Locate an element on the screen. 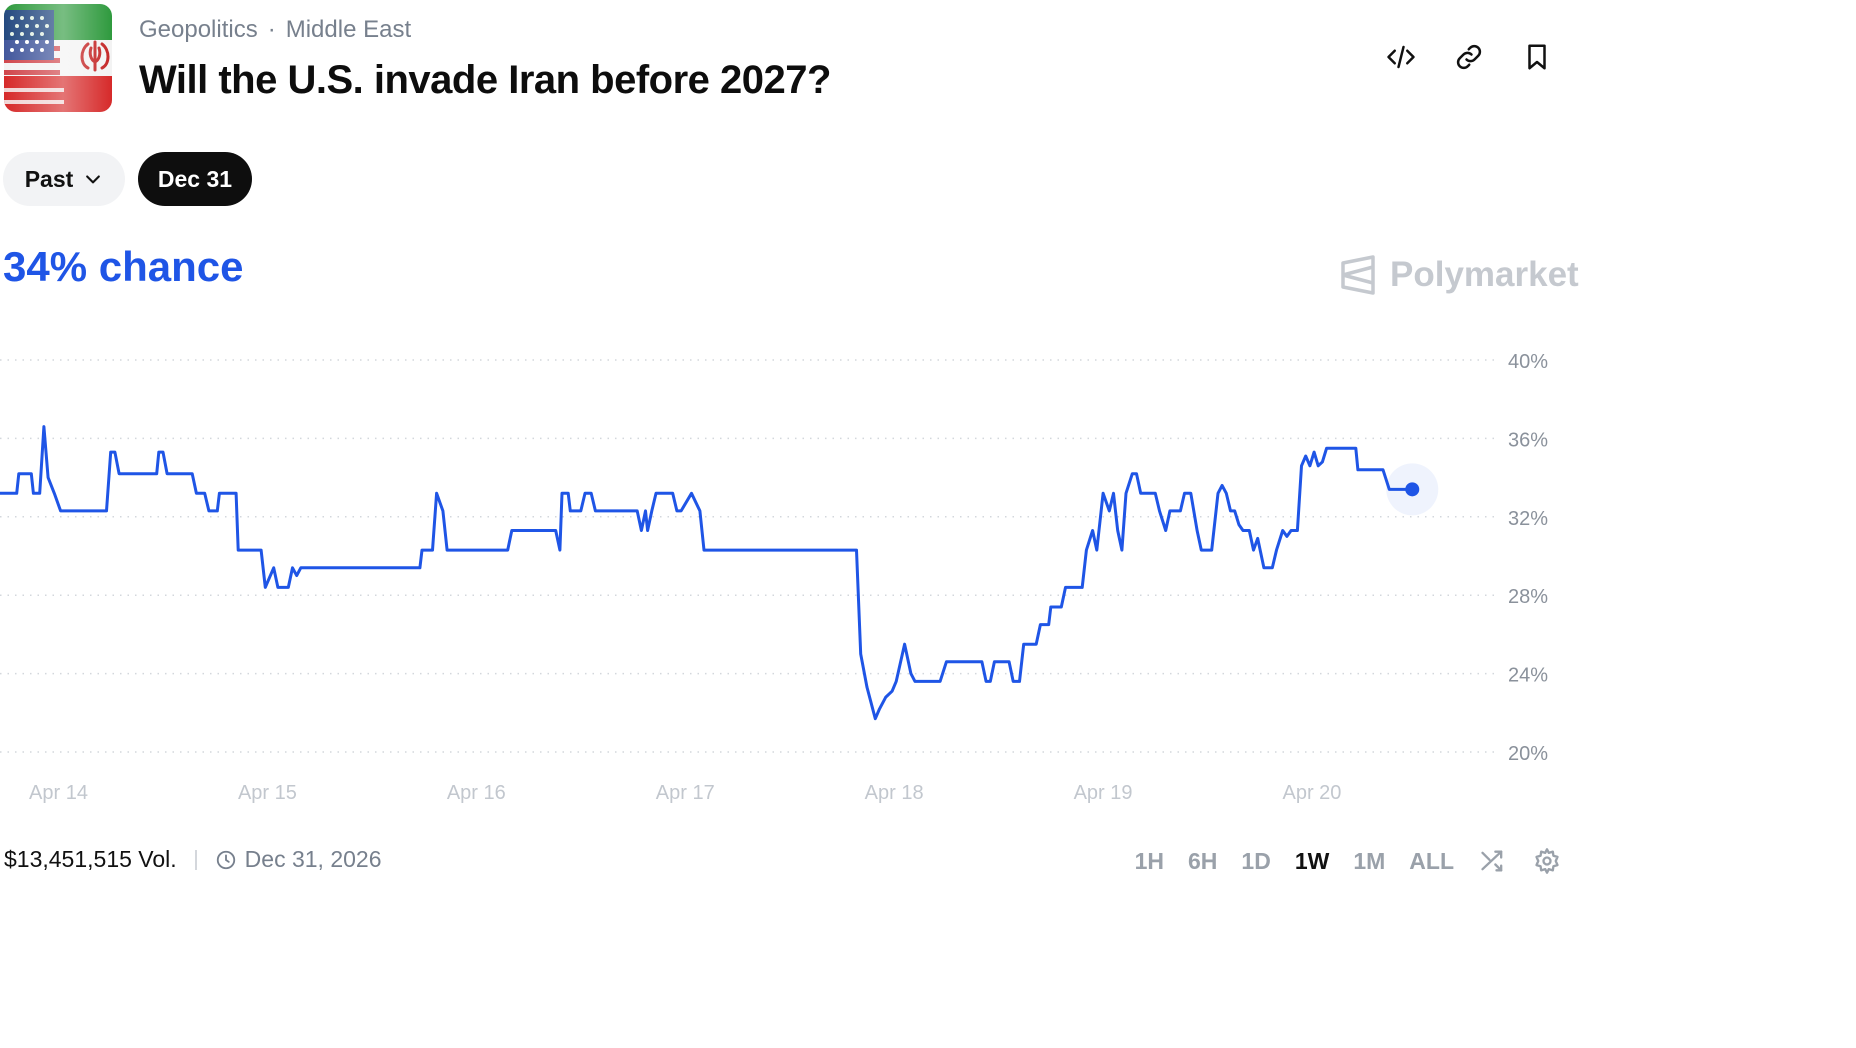 The image size is (1856, 1048). gear-icon is located at coordinates (1547, 861).